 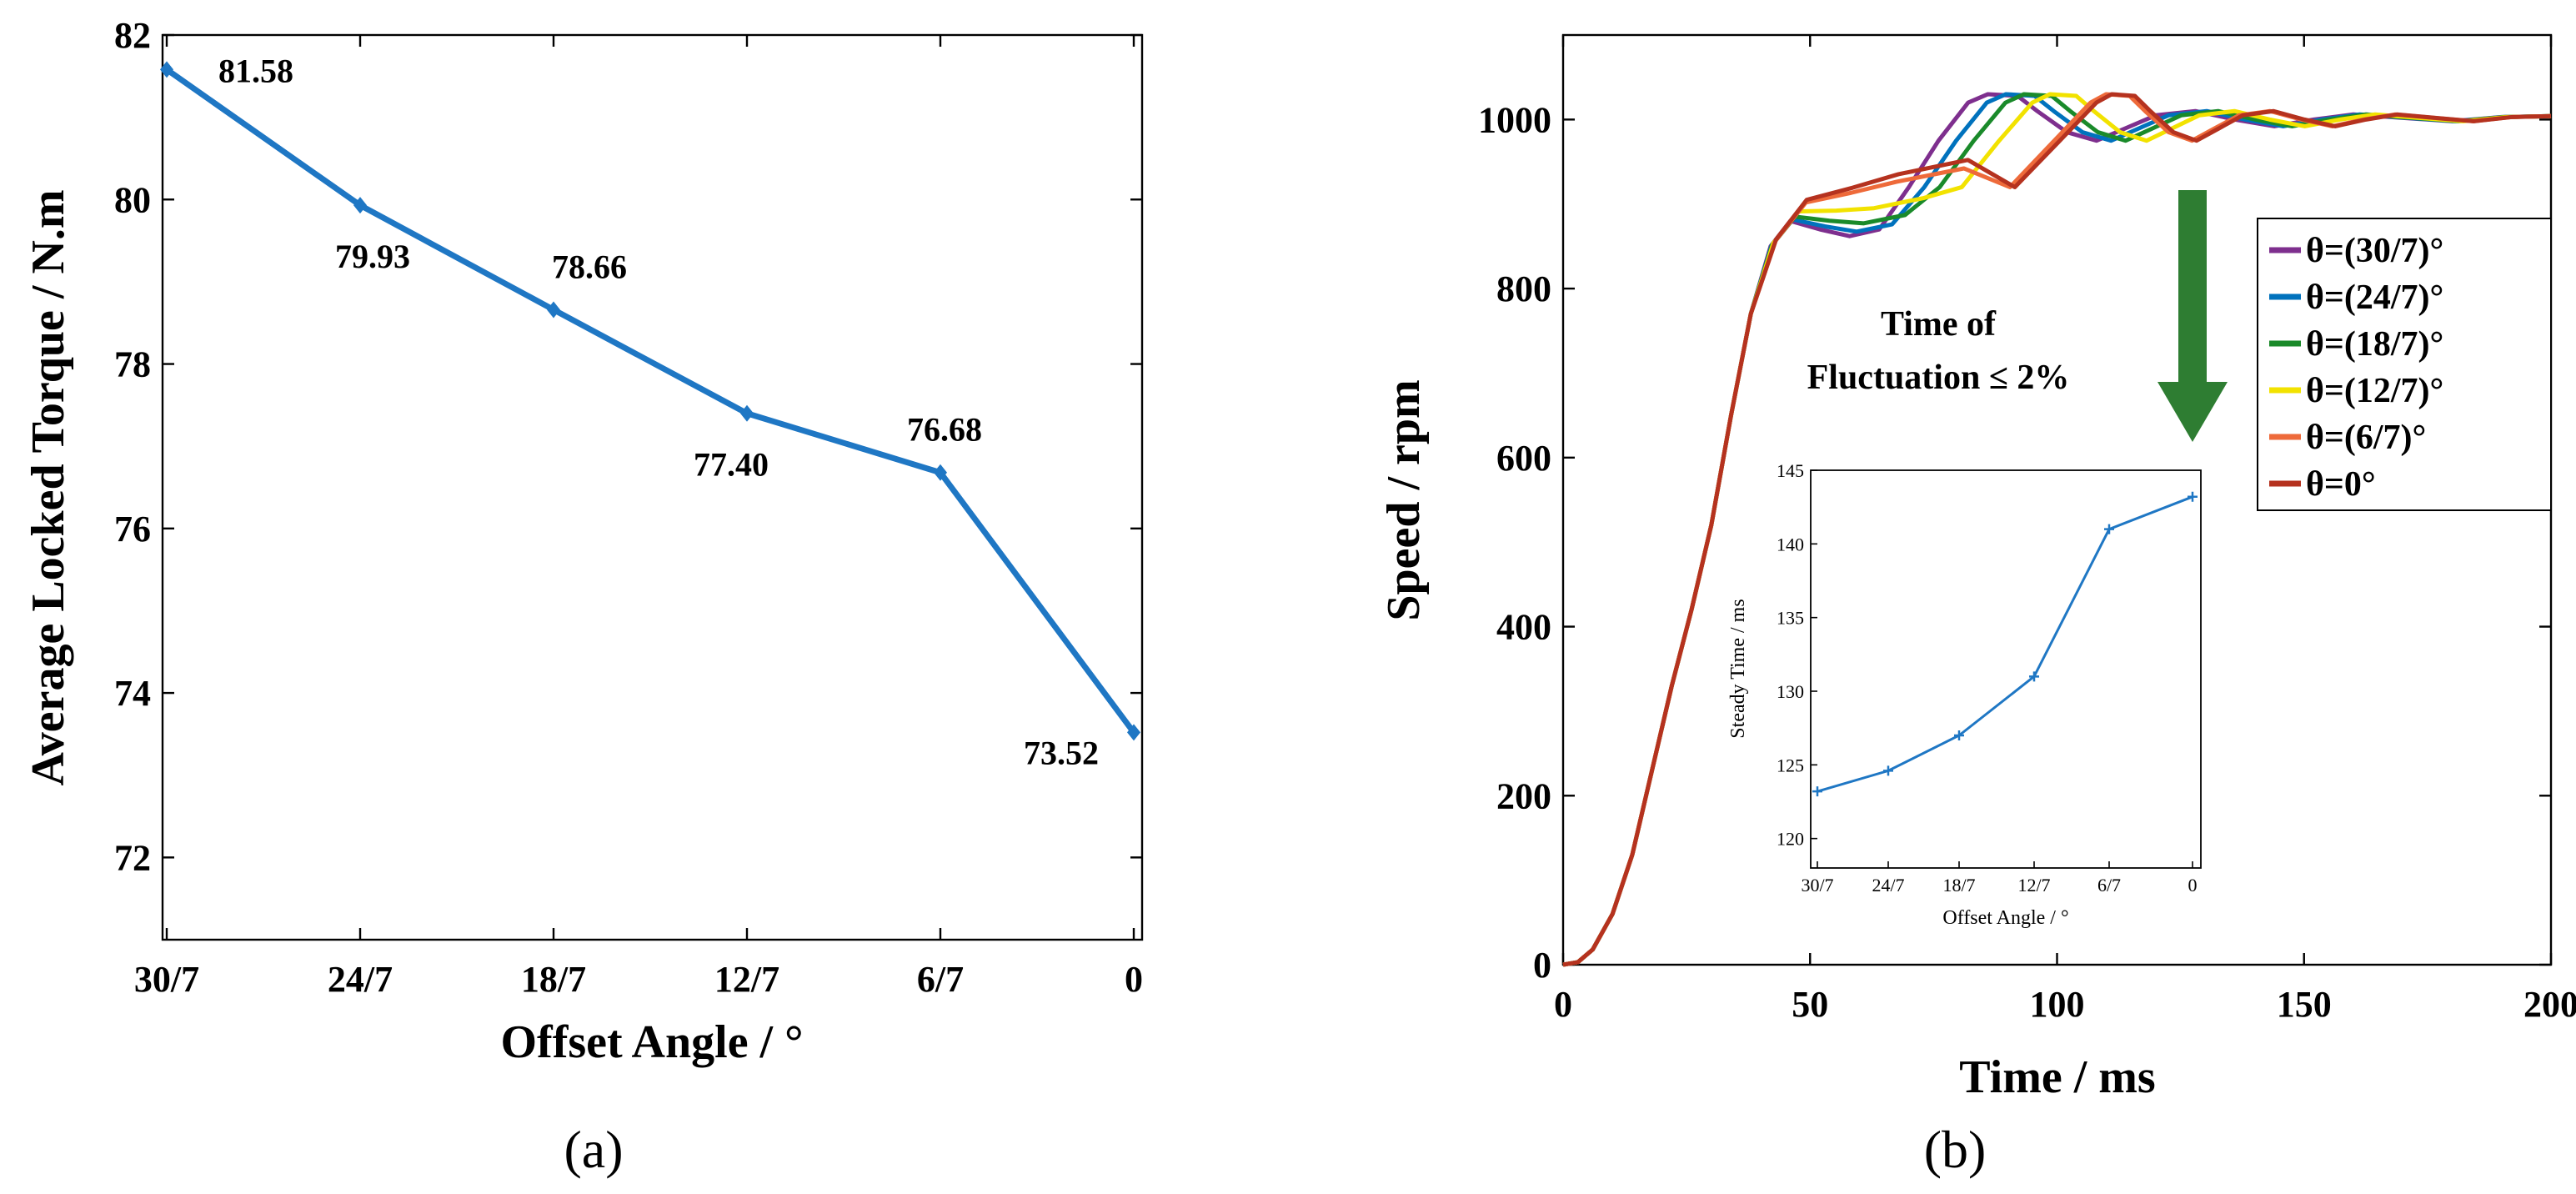 What do you see at coordinates (2193, 316) in the screenshot?
I see `down-arrow-icon` at bounding box center [2193, 316].